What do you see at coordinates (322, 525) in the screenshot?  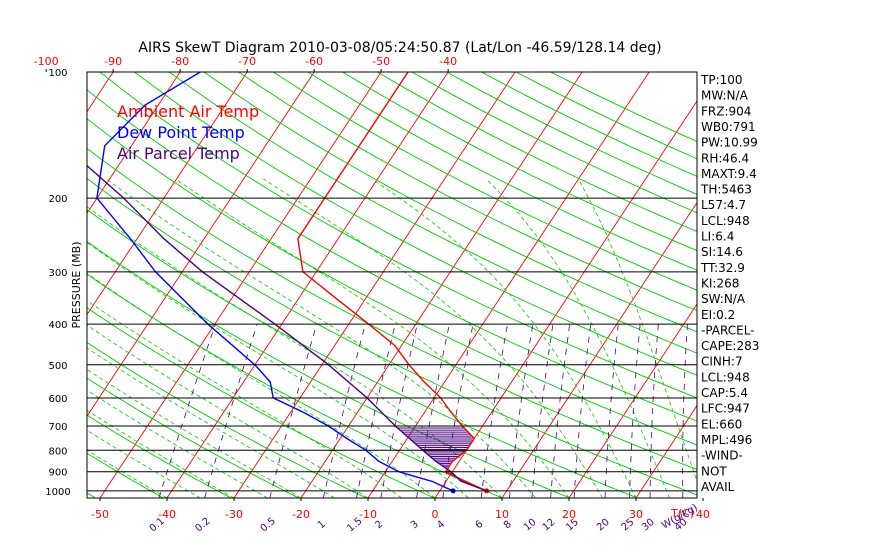 I see `mixing-ratio-label: 1` at bounding box center [322, 525].